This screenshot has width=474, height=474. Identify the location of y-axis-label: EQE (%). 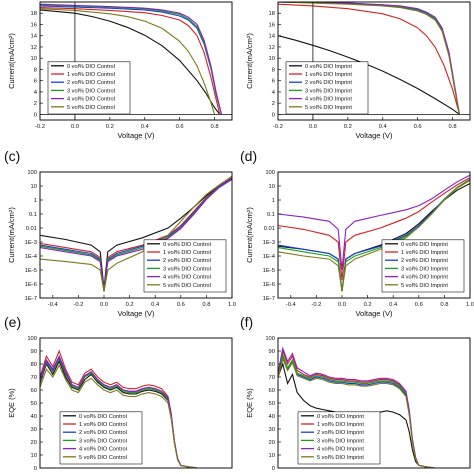
(249, 403).